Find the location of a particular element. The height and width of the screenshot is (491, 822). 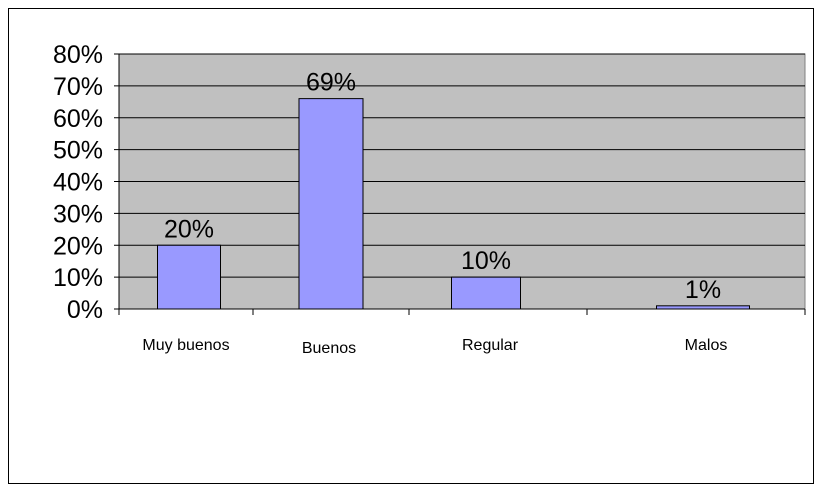

y-tick-label: 0% is located at coordinates (85, 310).